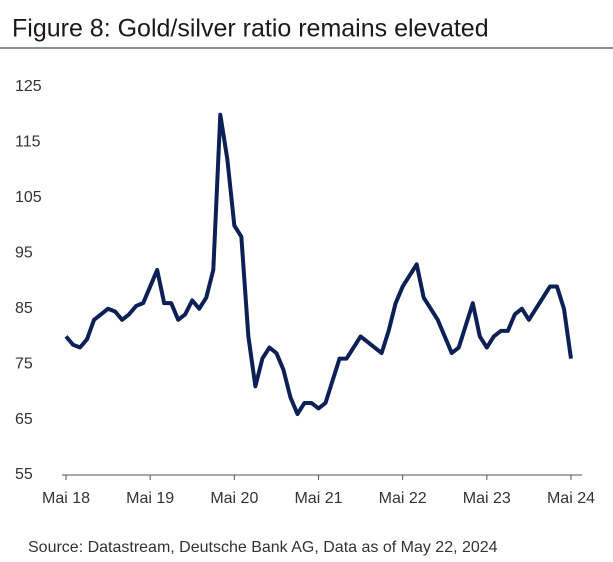 Image resolution: width=613 pixels, height=562 pixels. I want to click on x-tick-label: Mai 23, so click(487, 498).